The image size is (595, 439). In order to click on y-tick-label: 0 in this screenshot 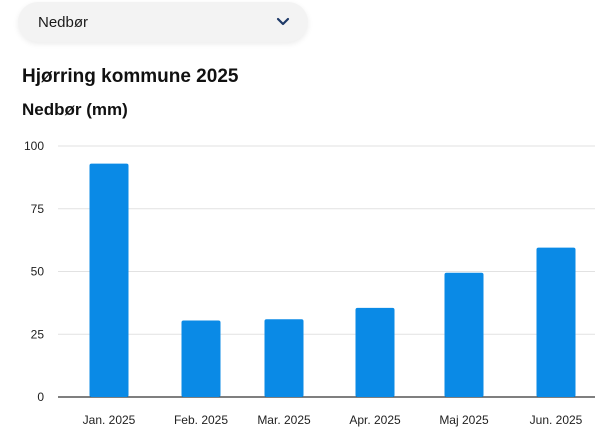, I will do `click(40, 397)`.